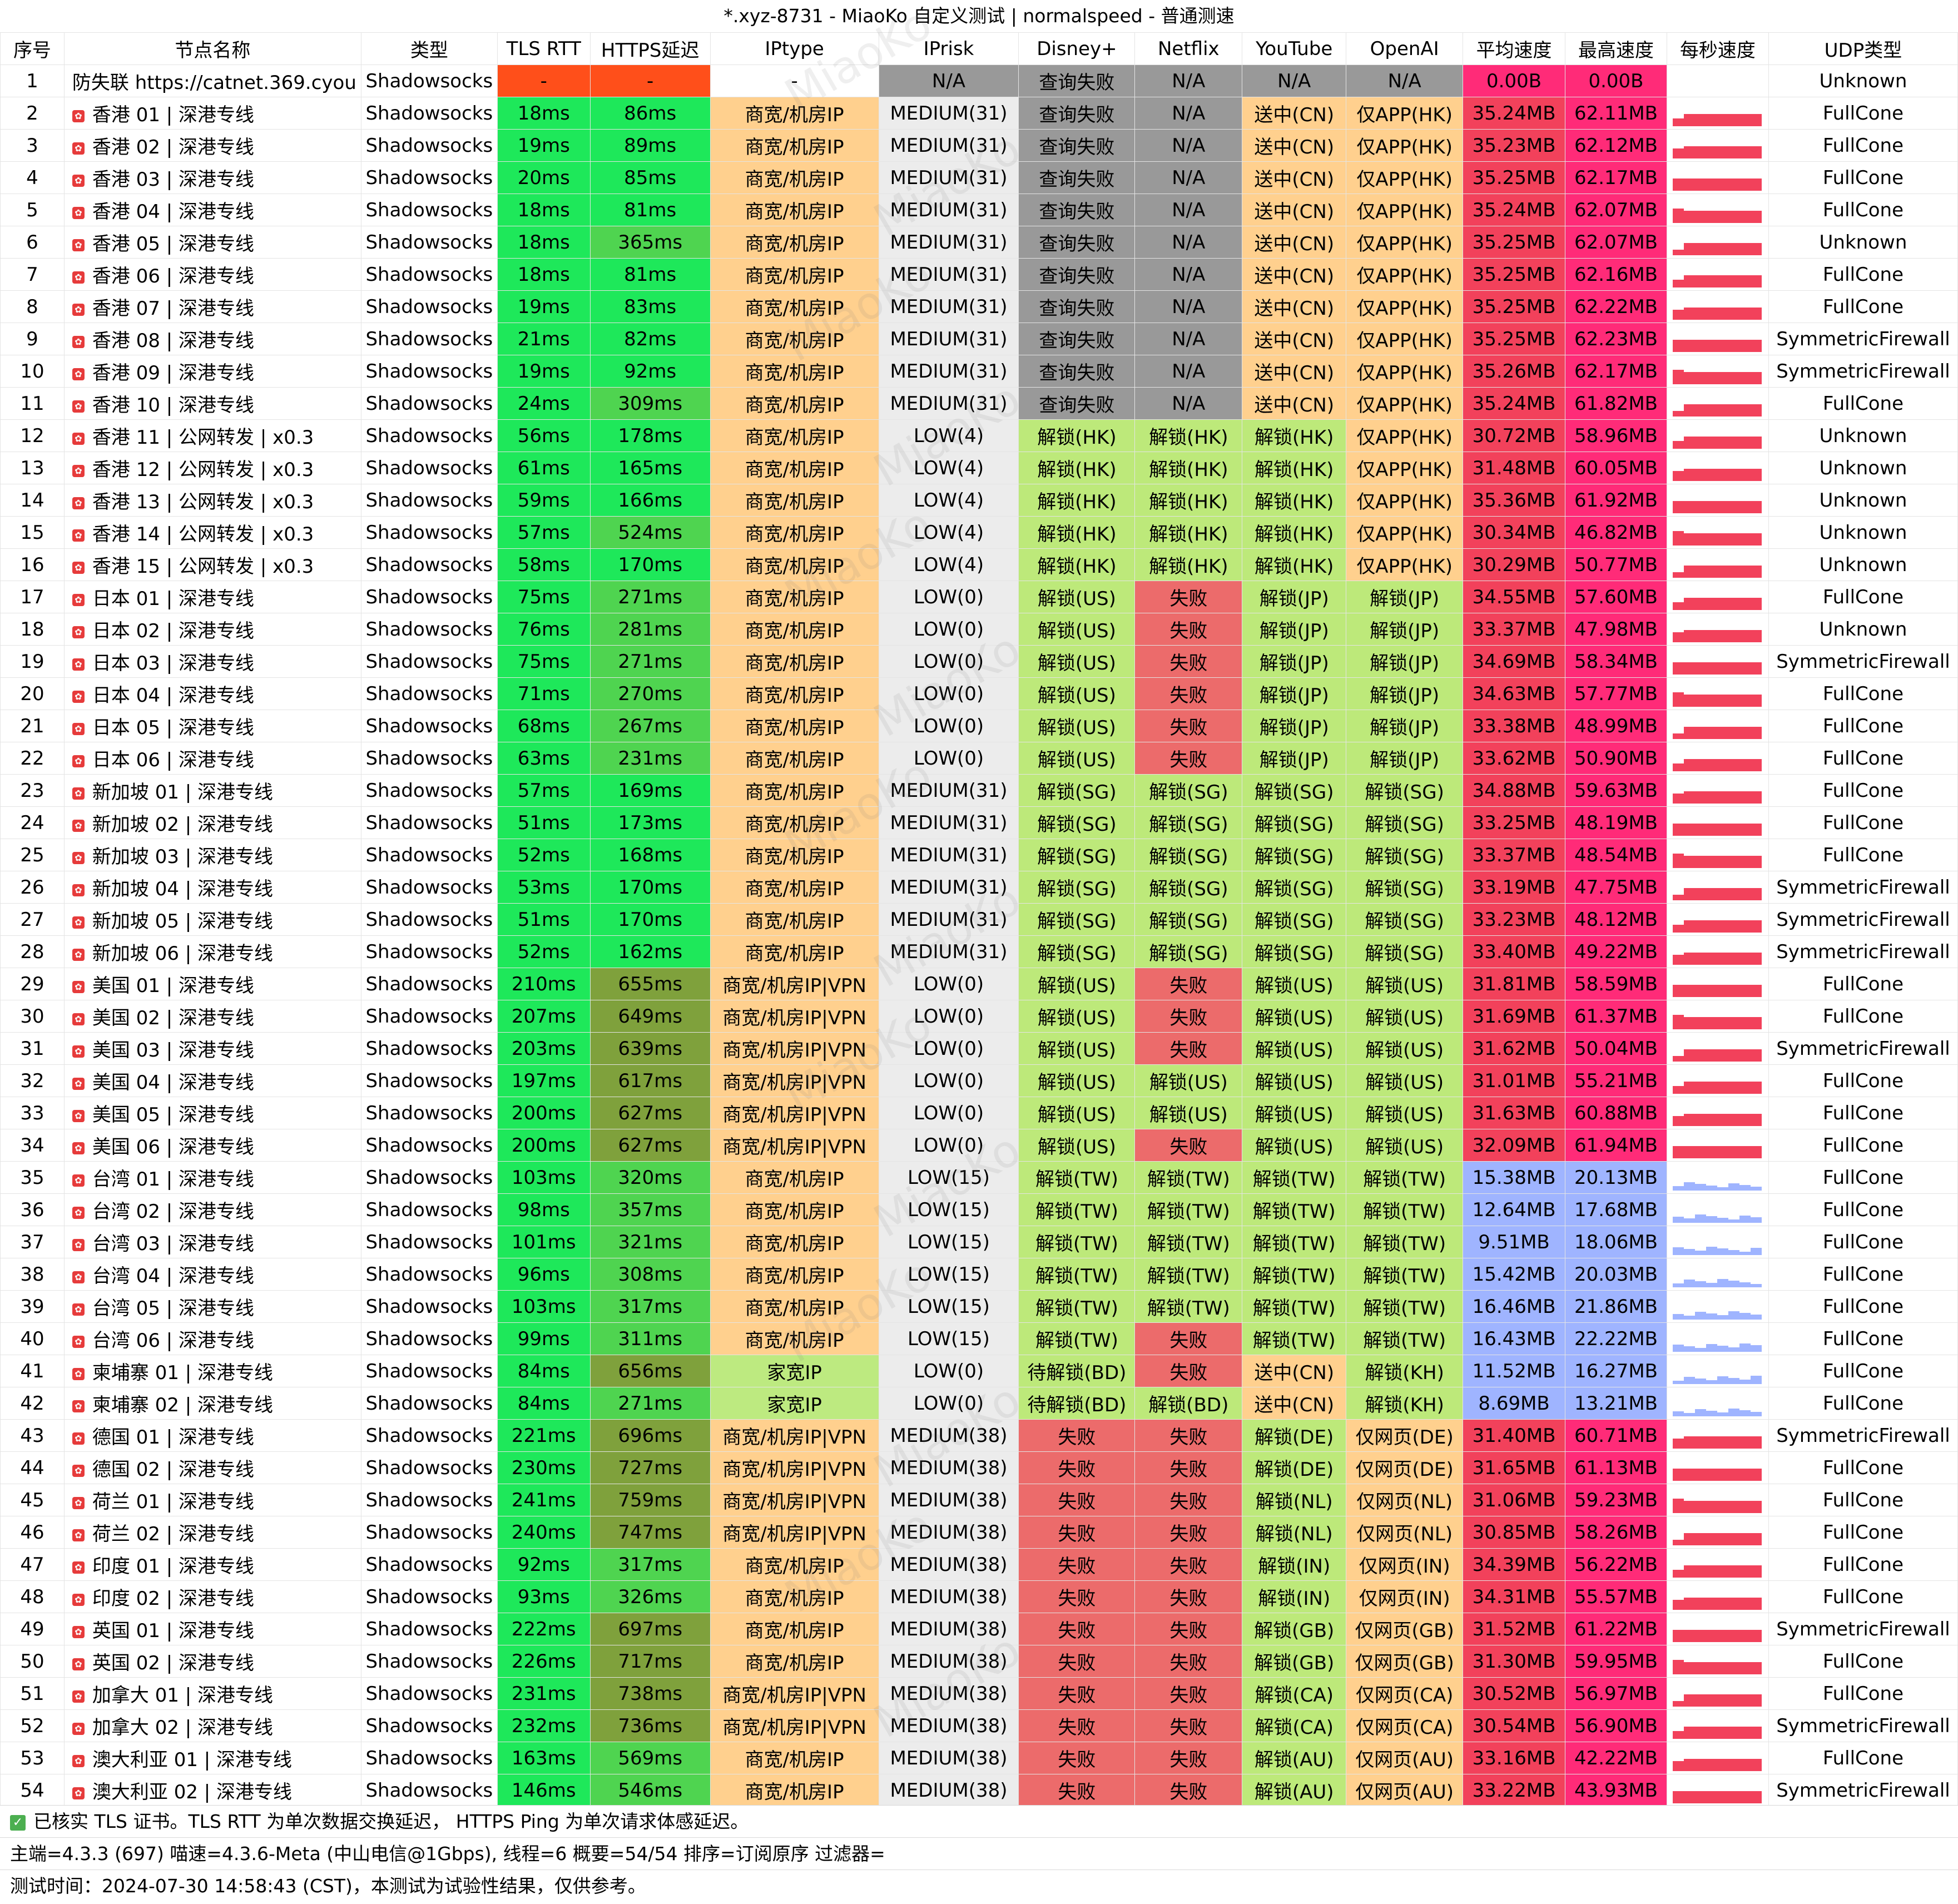 Image resolution: width=1958 pixels, height=1904 pixels. I want to click on cell-iprisk: LOW(0), so click(948, 1145).